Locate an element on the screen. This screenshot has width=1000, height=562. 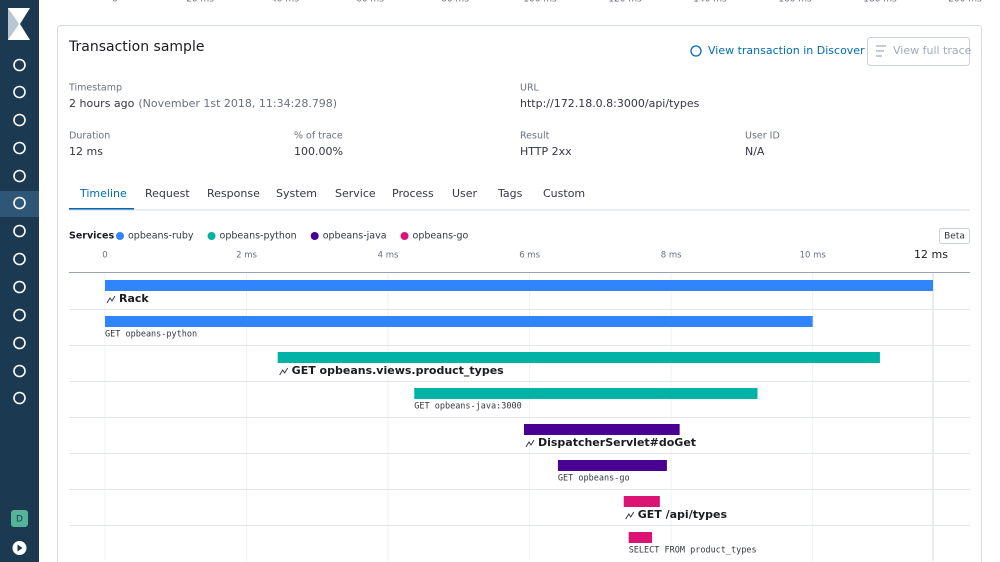
tab: System is located at coordinates (296, 193).